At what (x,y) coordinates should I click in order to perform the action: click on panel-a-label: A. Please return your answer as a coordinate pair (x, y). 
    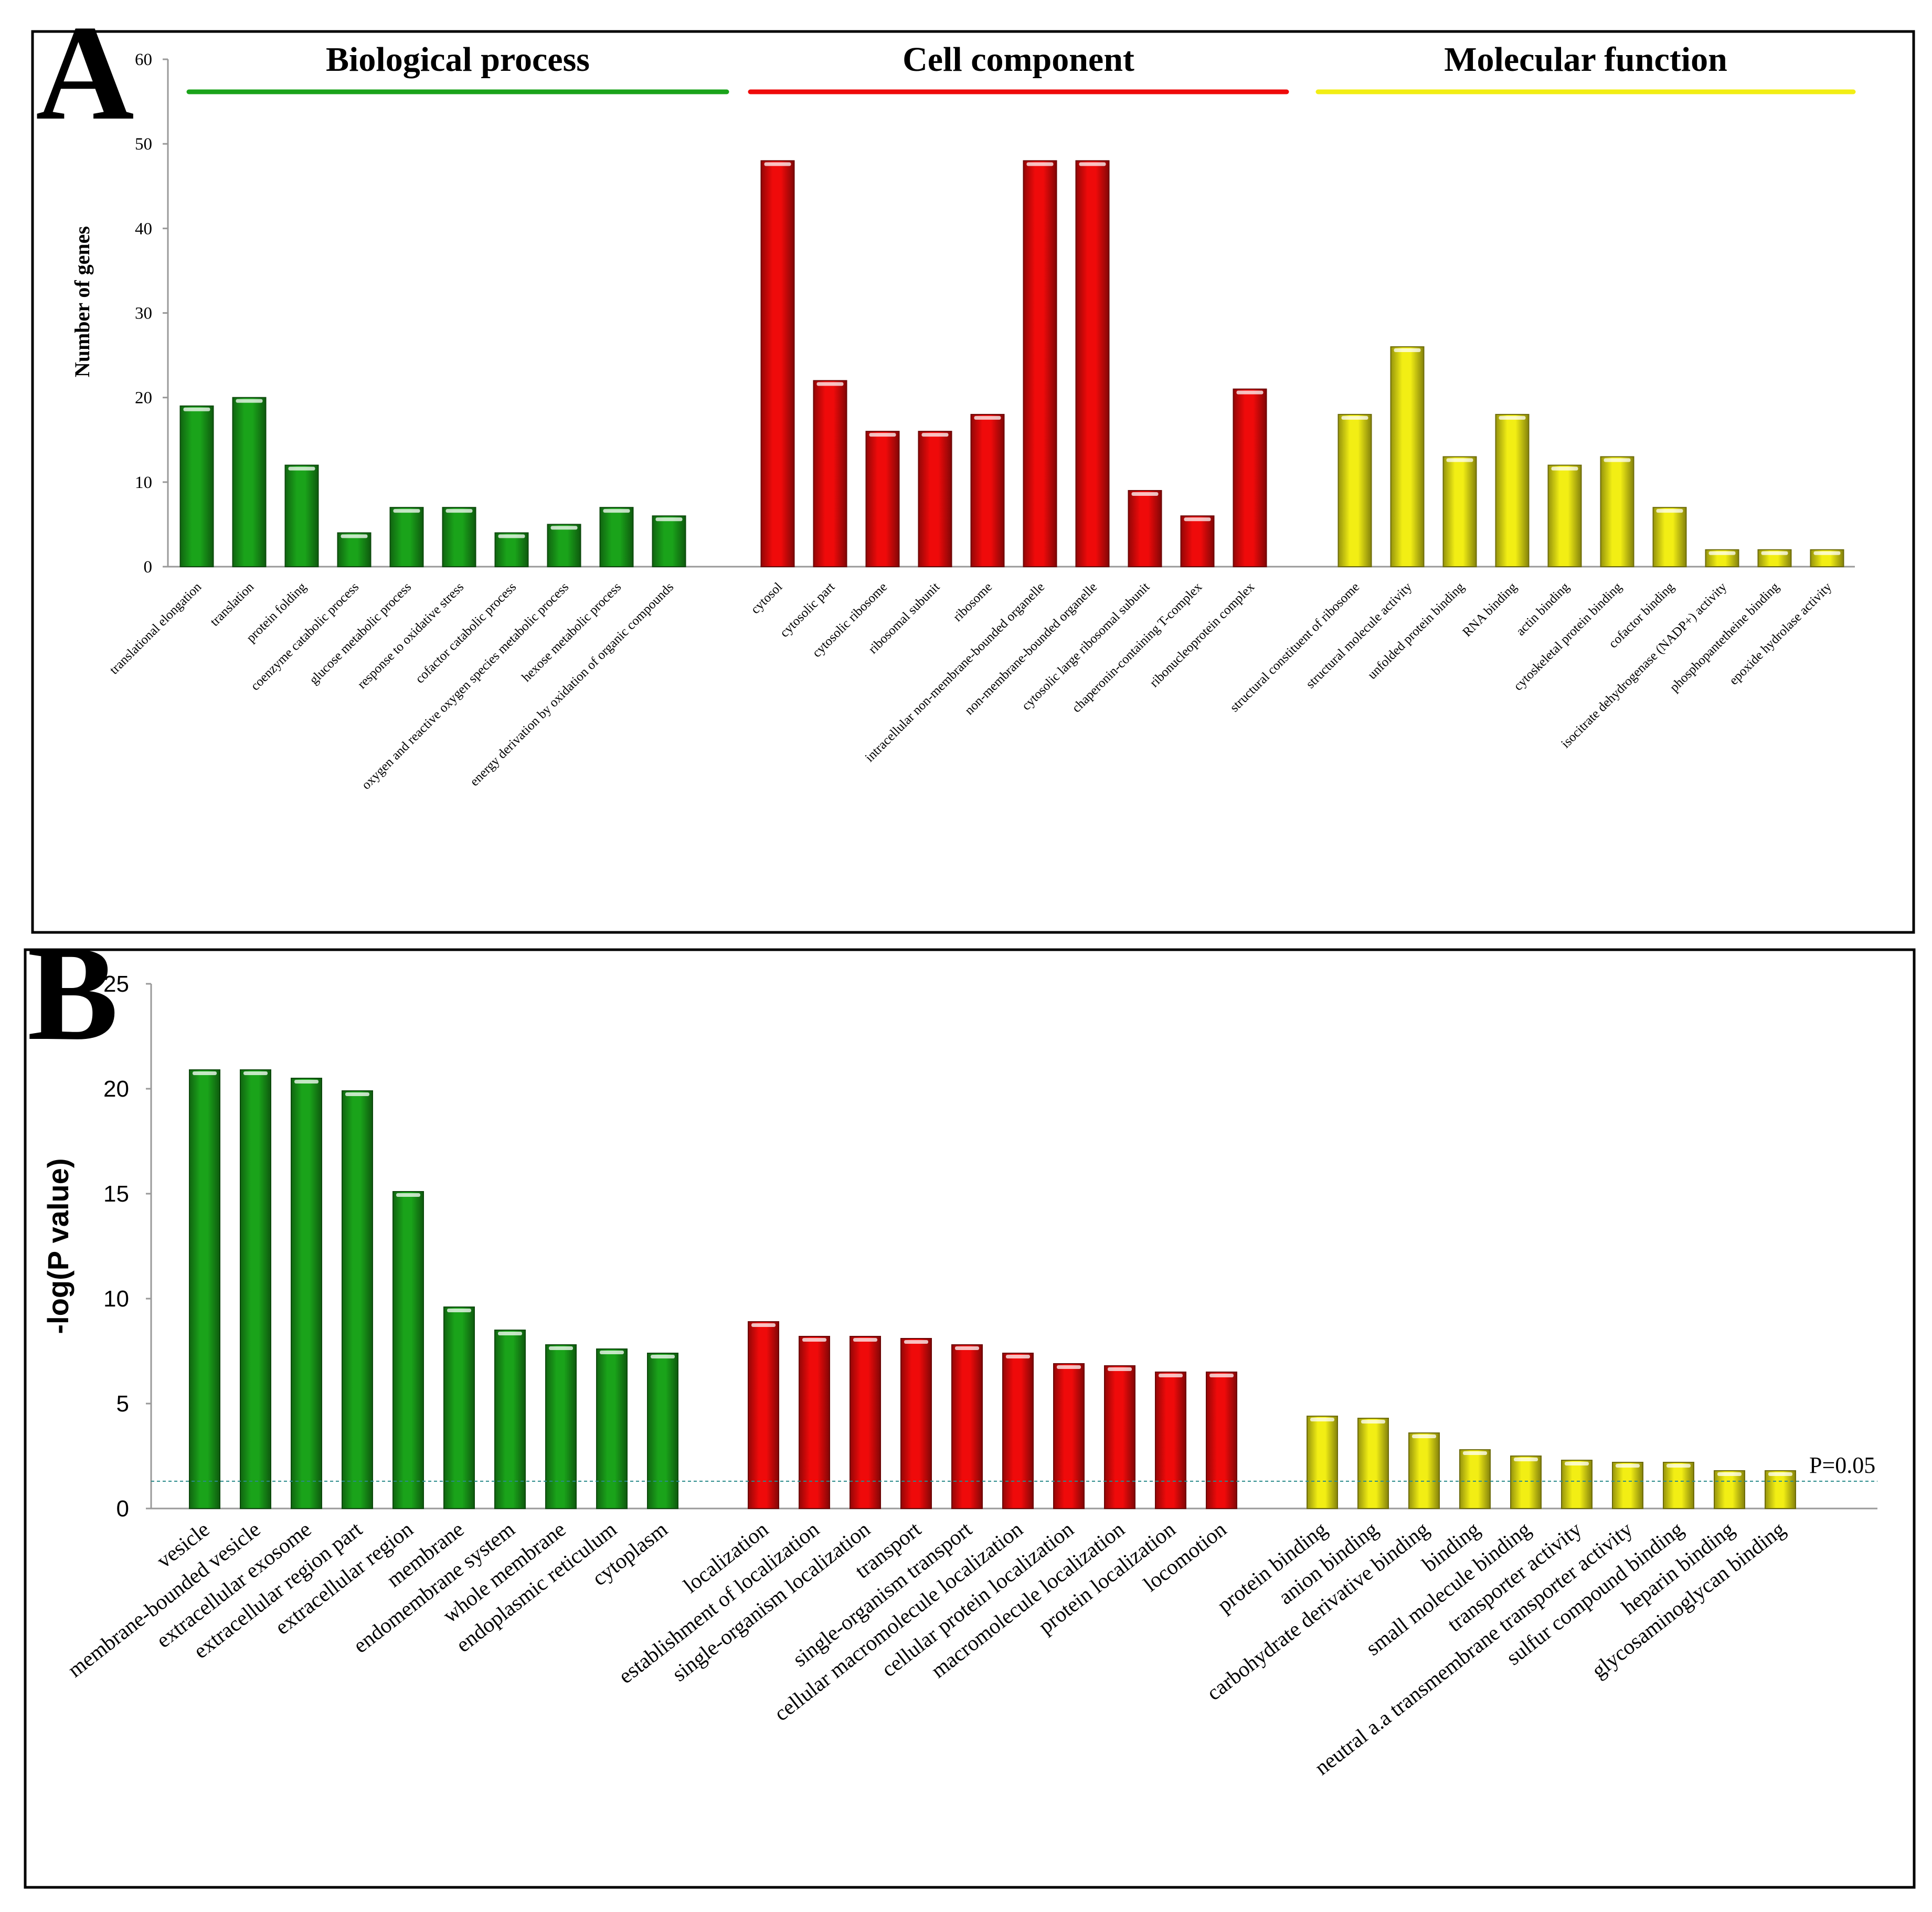
    Looking at the image, I should click on (85, 74).